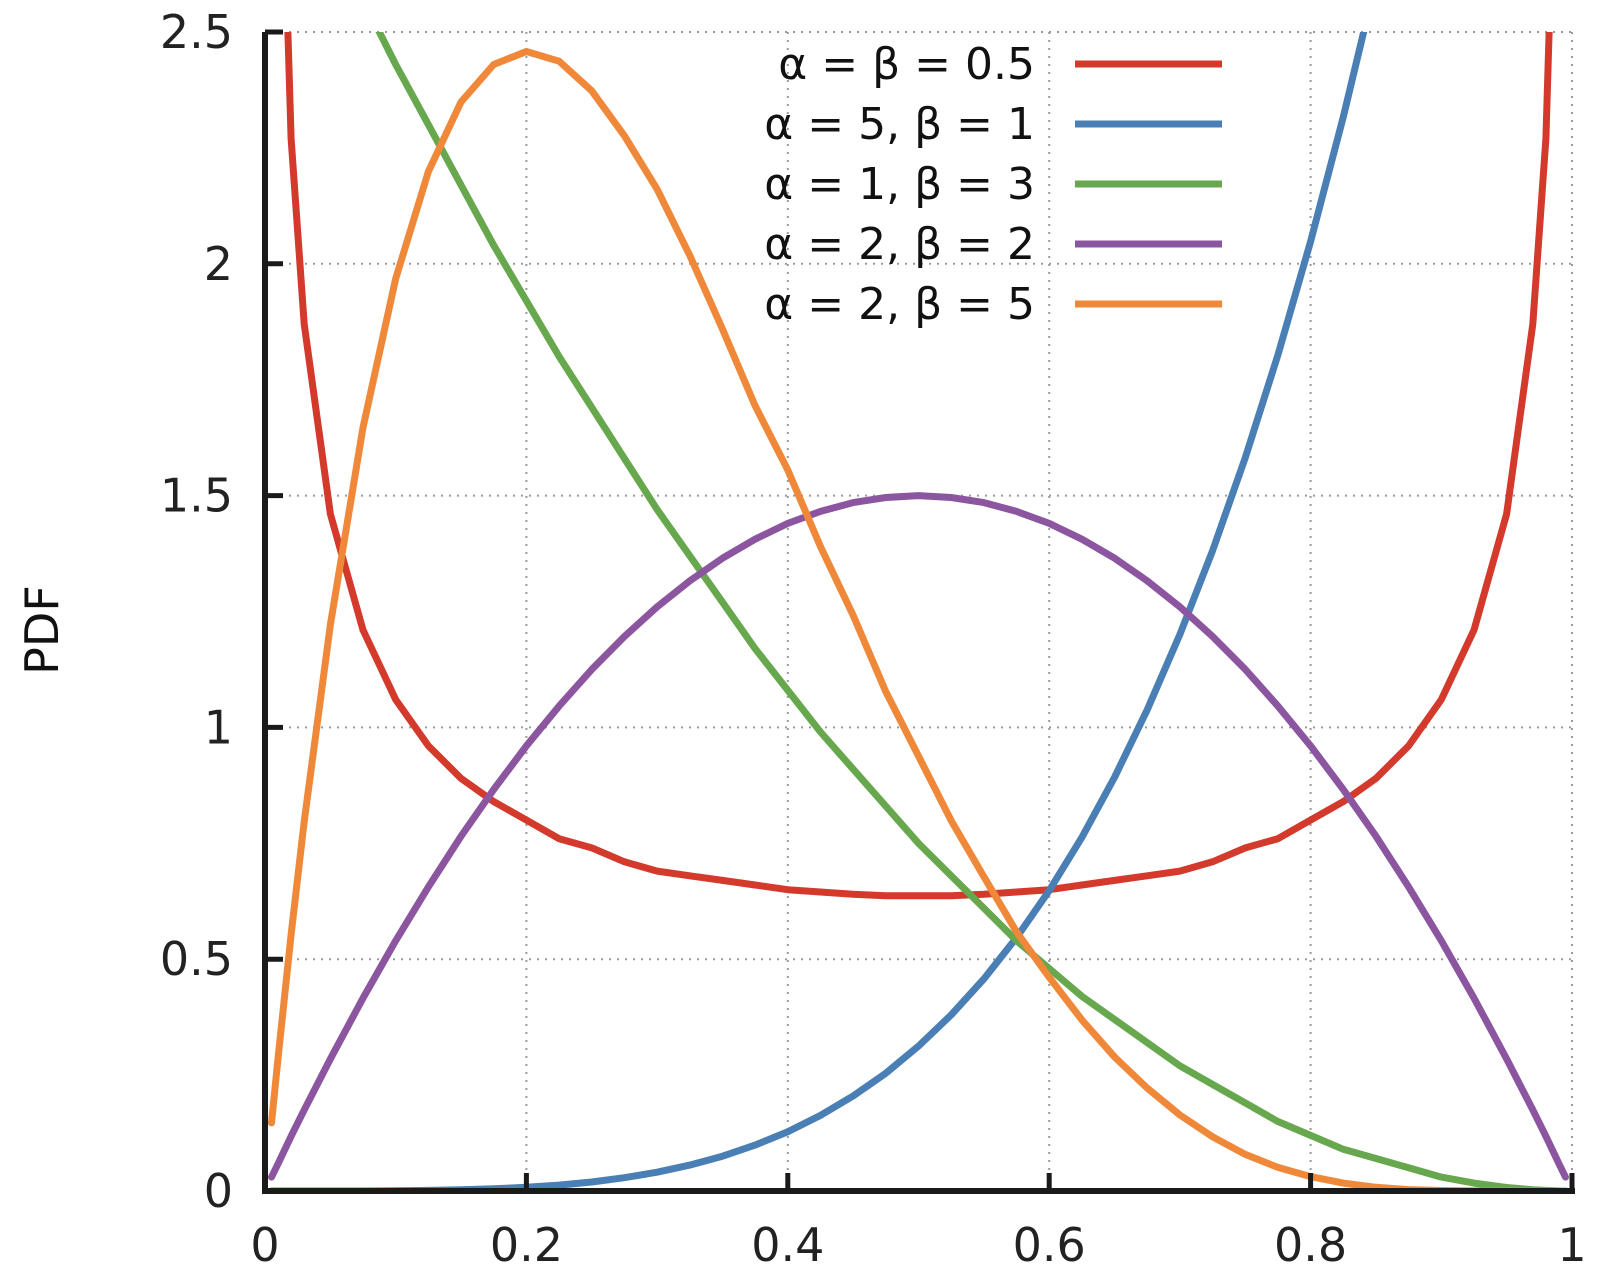 Image resolution: width=1604 pixels, height=1280 pixels. What do you see at coordinates (264, 1245) in the screenshot?
I see `x-tick-label: 0` at bounding box center [264, 1245].